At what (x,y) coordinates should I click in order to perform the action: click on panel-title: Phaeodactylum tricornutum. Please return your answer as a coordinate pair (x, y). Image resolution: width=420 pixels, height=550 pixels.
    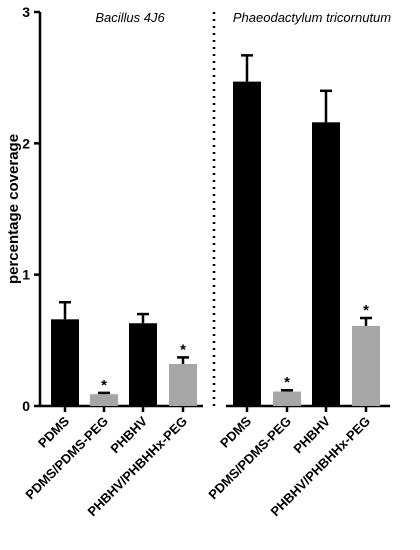
    Looking at the image, I should click on (312, 17).